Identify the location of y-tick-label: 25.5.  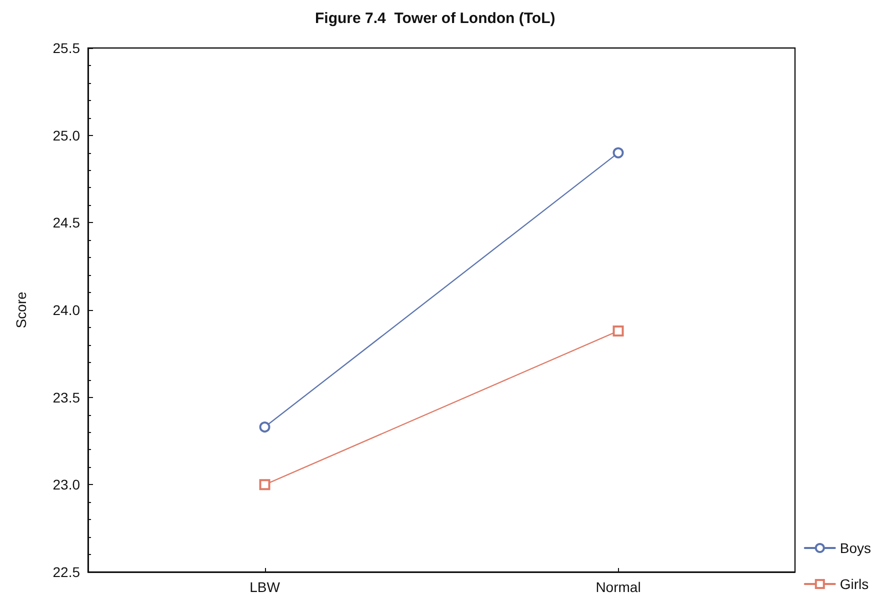
(66, 48).